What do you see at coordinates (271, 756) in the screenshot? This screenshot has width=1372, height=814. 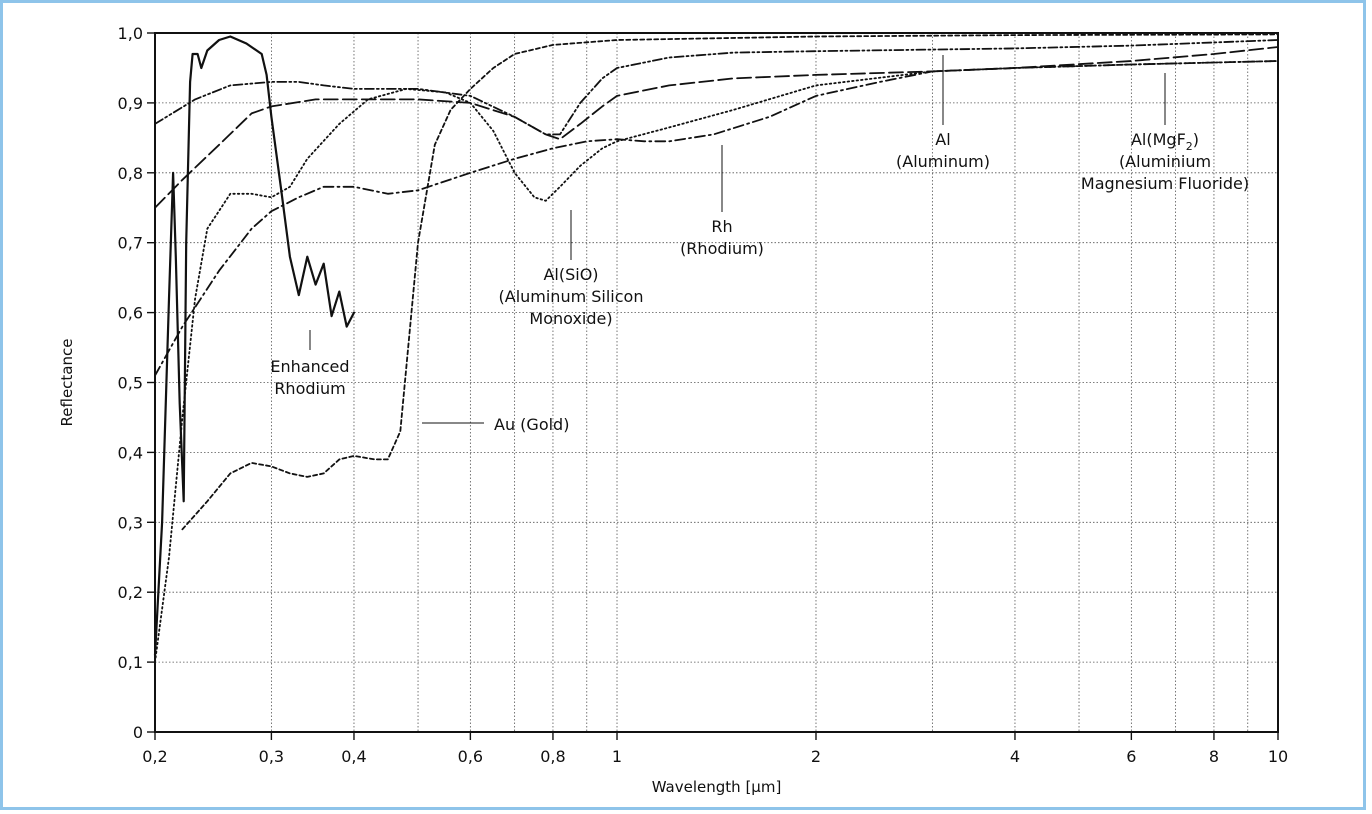 I see `x-tick-label: 0,3` at bounding box center [271, 756].